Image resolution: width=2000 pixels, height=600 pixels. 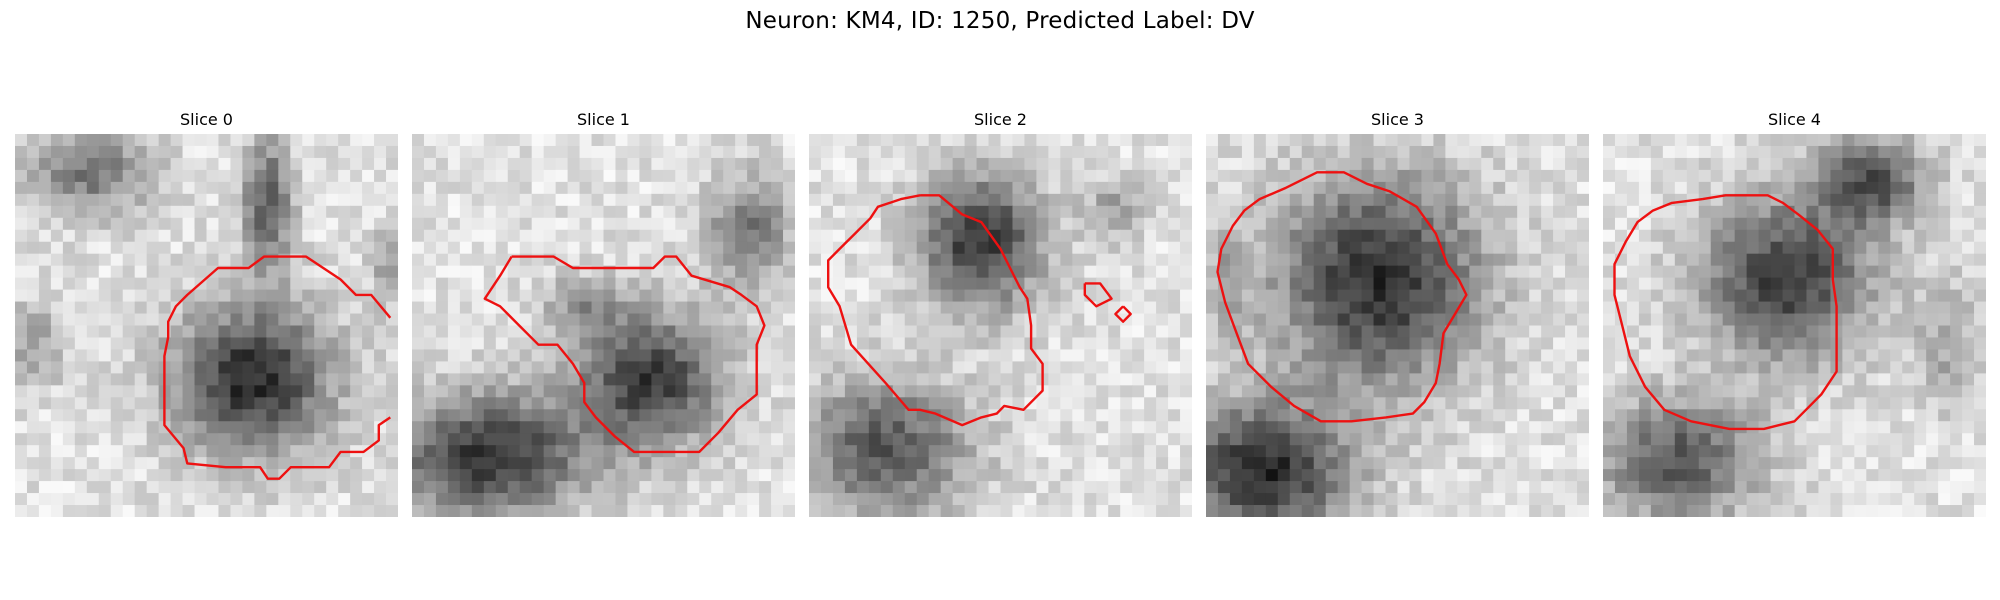 I want to click on slice-title-3: Slice 3, so click(x=1397, y=119).